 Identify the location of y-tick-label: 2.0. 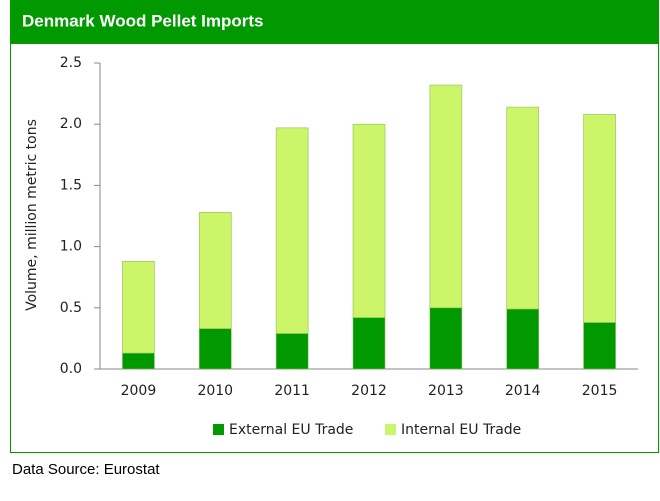
(71, 124).